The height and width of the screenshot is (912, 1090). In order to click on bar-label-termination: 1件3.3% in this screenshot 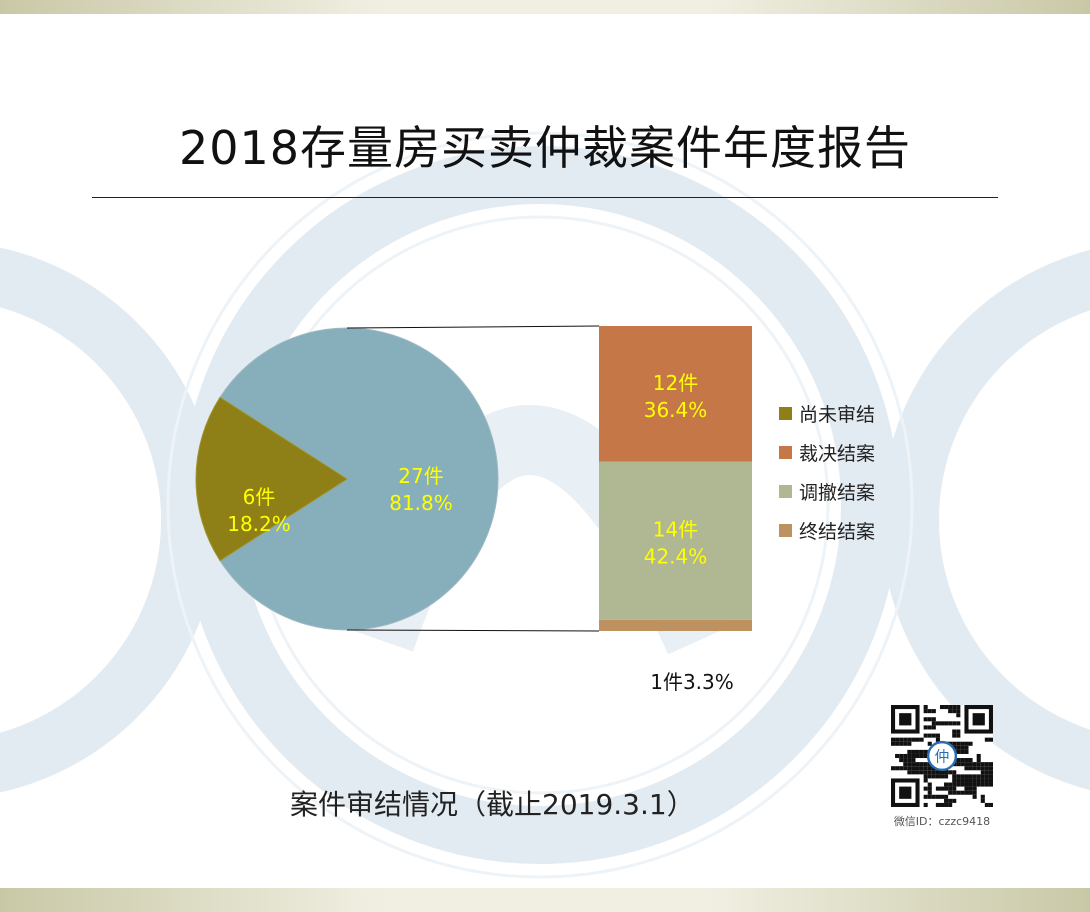, I will do `click(692, 682)`.